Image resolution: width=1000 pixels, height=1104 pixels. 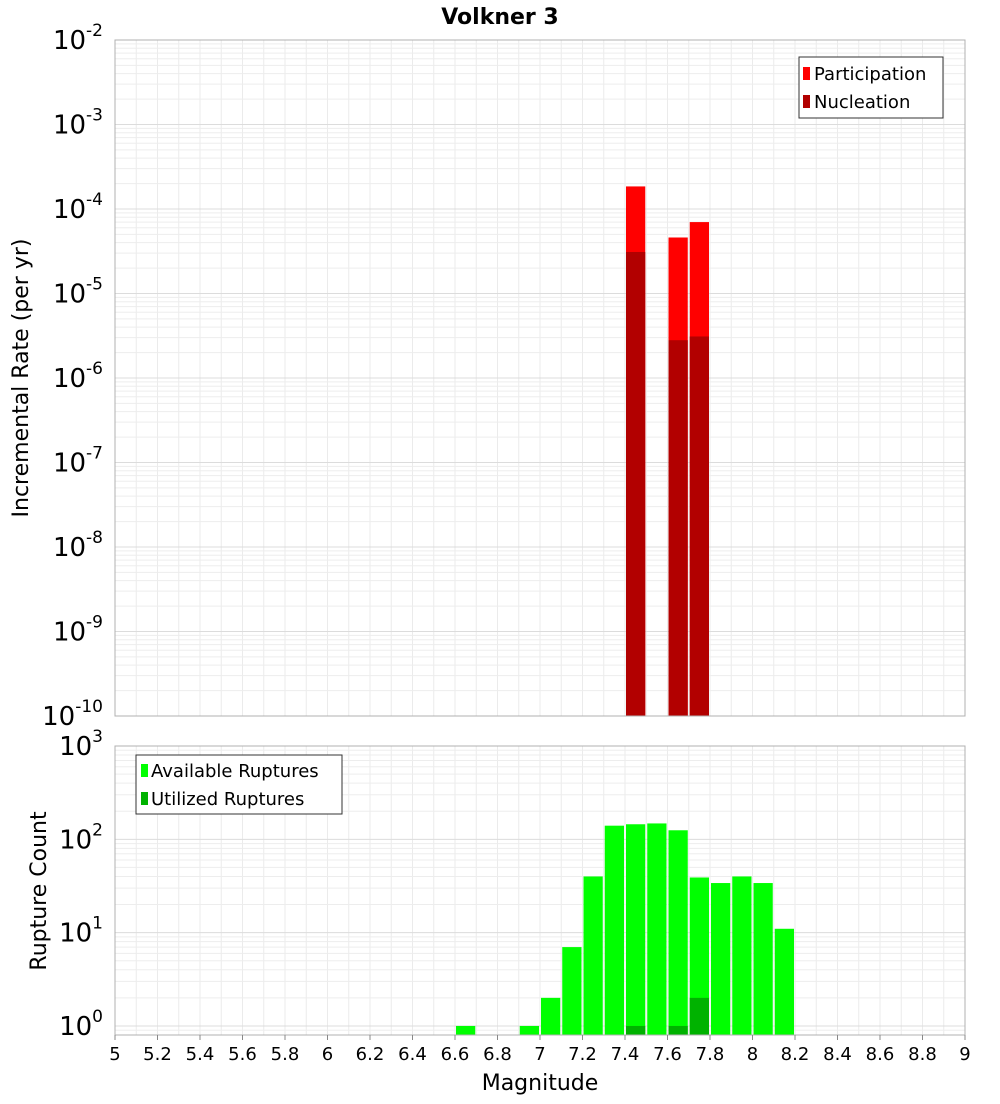 I want to click on x-tick-label: 5.6, so click(x=242, y=1054).